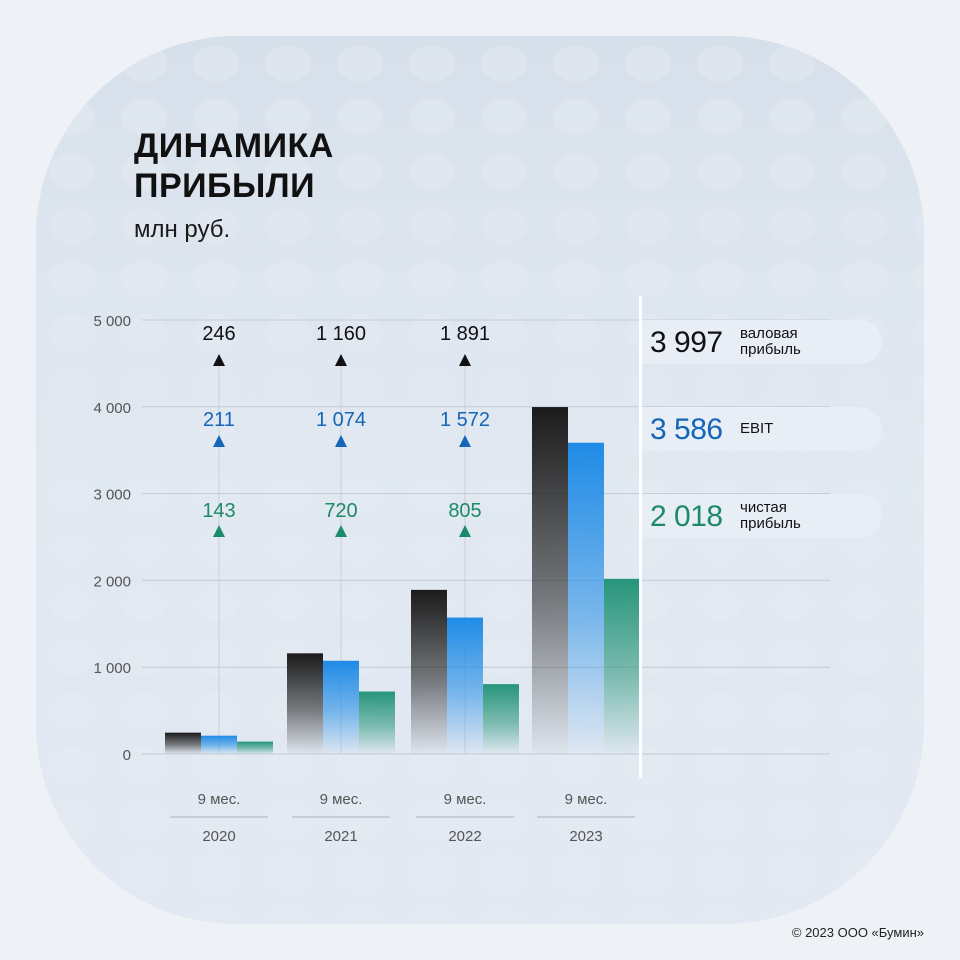  What do you see at coordinates (340, 511) in the screenshot?
I see `annotation-net-profit: 720` at bounding box center [340, 511].